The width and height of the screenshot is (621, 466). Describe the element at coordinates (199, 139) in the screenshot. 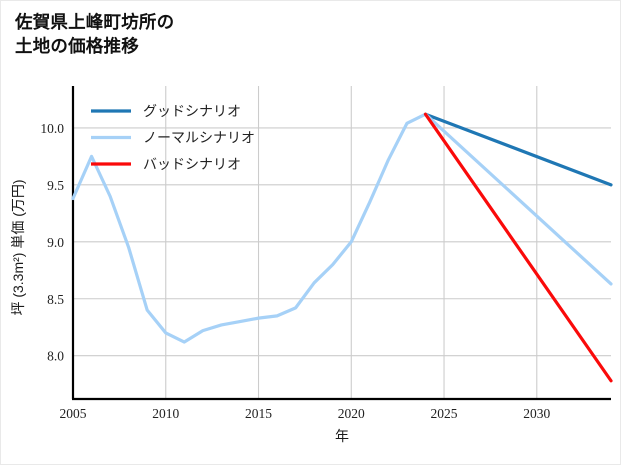

I see `legend-label: ノーマルシナリオ` at that location.